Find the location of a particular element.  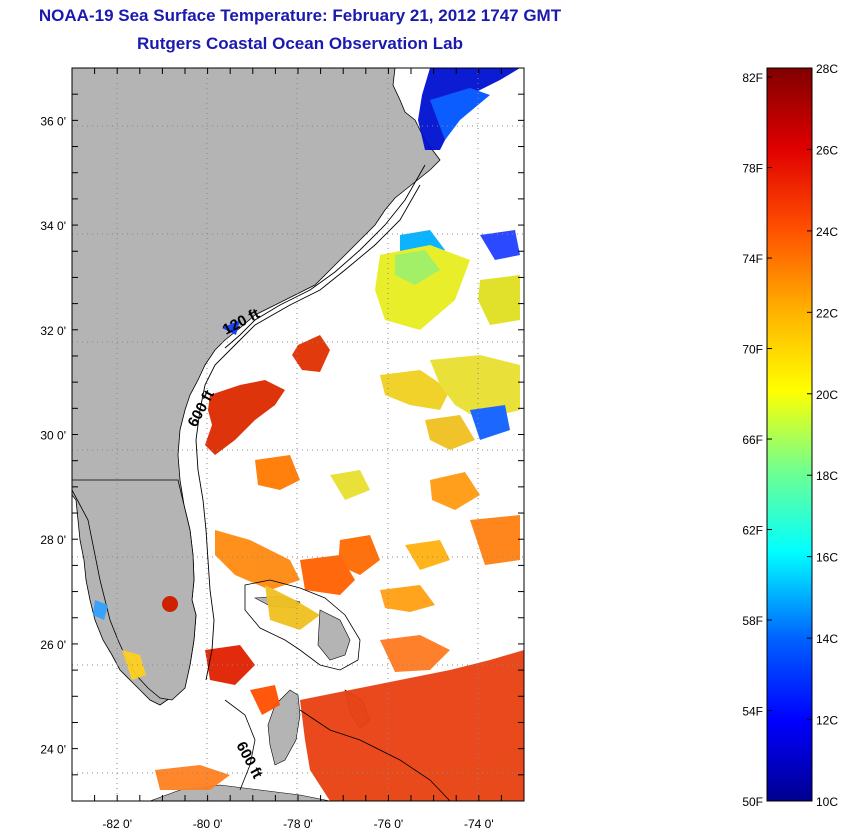

lon-tick-label: -76 0' is located at coordinates (389, 824).